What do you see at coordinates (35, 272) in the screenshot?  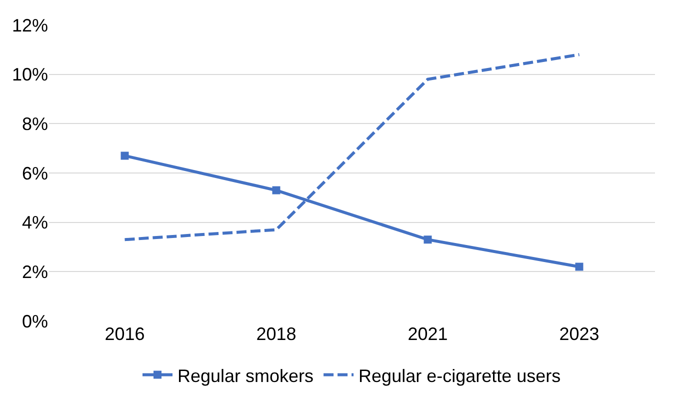 I see `y-tick-label: 2%` at bounding box center [35, 272].